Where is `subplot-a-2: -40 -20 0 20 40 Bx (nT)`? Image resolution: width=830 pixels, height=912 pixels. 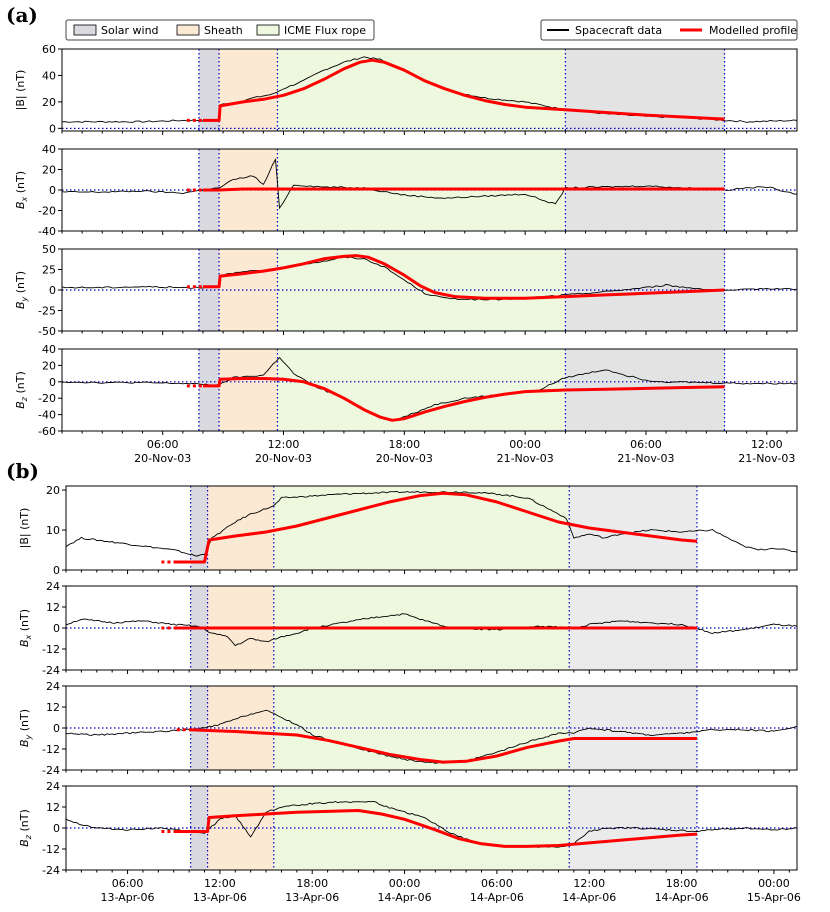
subplot-a-2: -40 -20 0 20 40 Bx (nT) is located at coordinates (406, 190).